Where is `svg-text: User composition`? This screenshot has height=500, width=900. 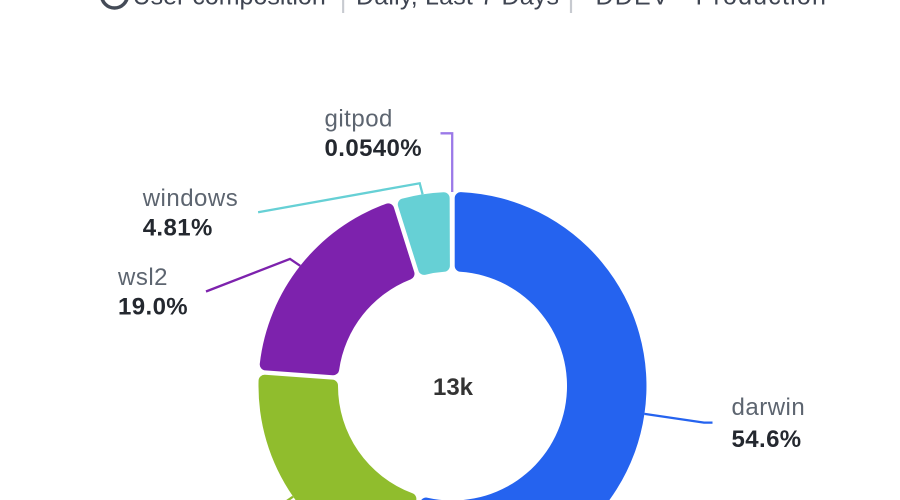
svg-text: User composition is located at coordinates (229, 5).